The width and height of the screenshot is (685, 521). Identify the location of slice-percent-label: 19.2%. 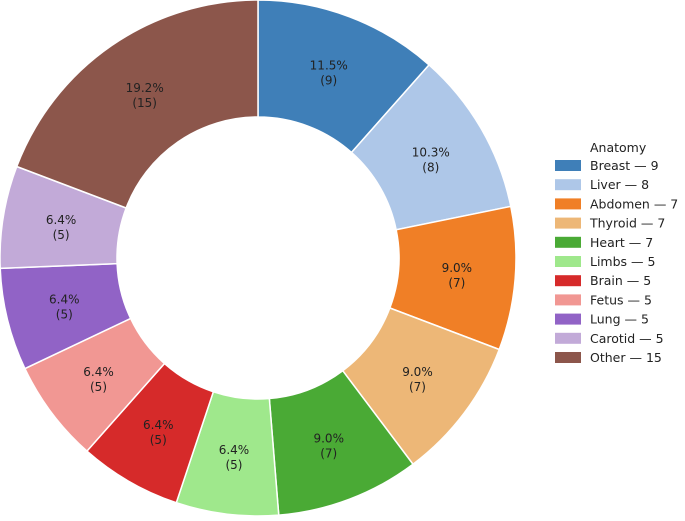
(145, 88).